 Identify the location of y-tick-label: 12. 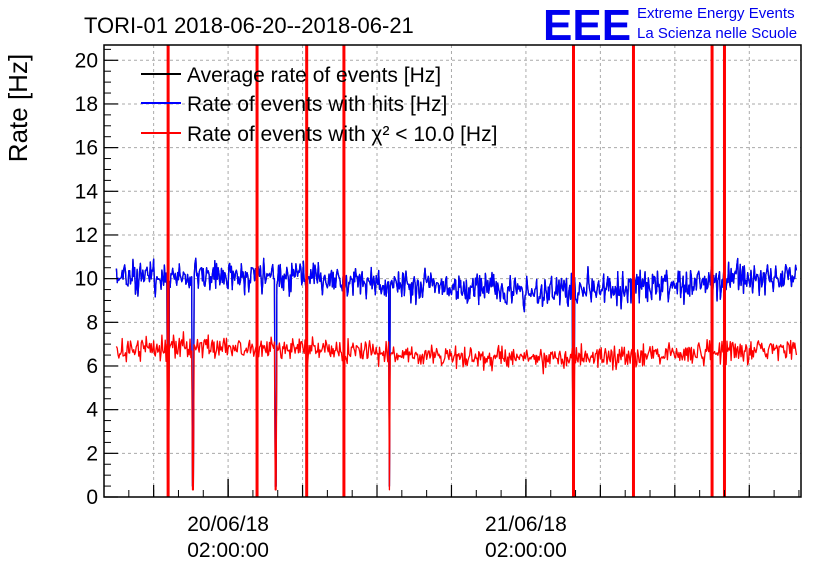
(86, 235).